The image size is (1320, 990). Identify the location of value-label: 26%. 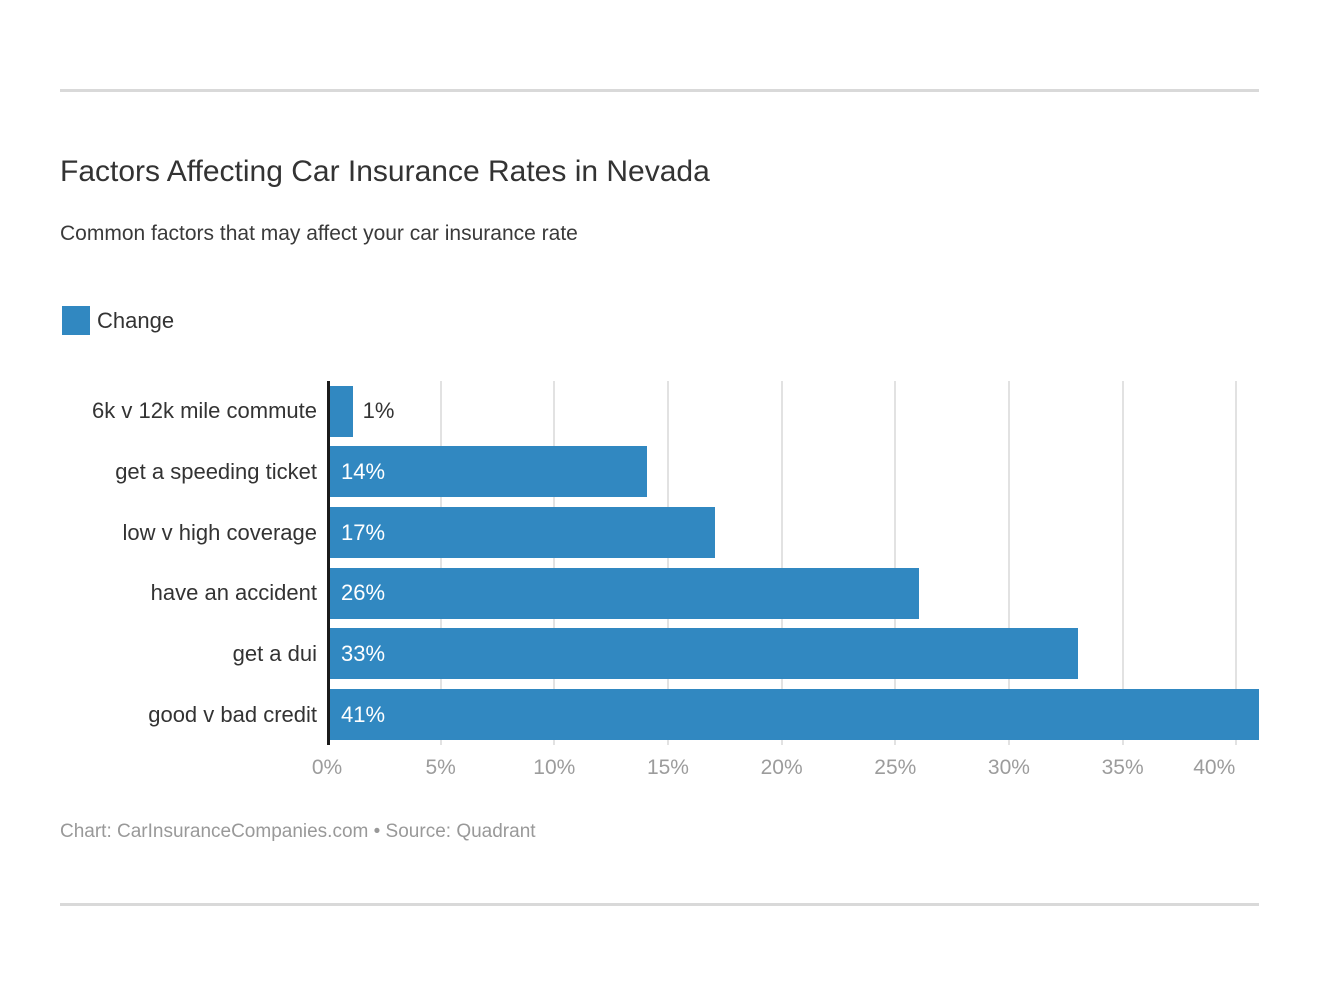
(363, 593).